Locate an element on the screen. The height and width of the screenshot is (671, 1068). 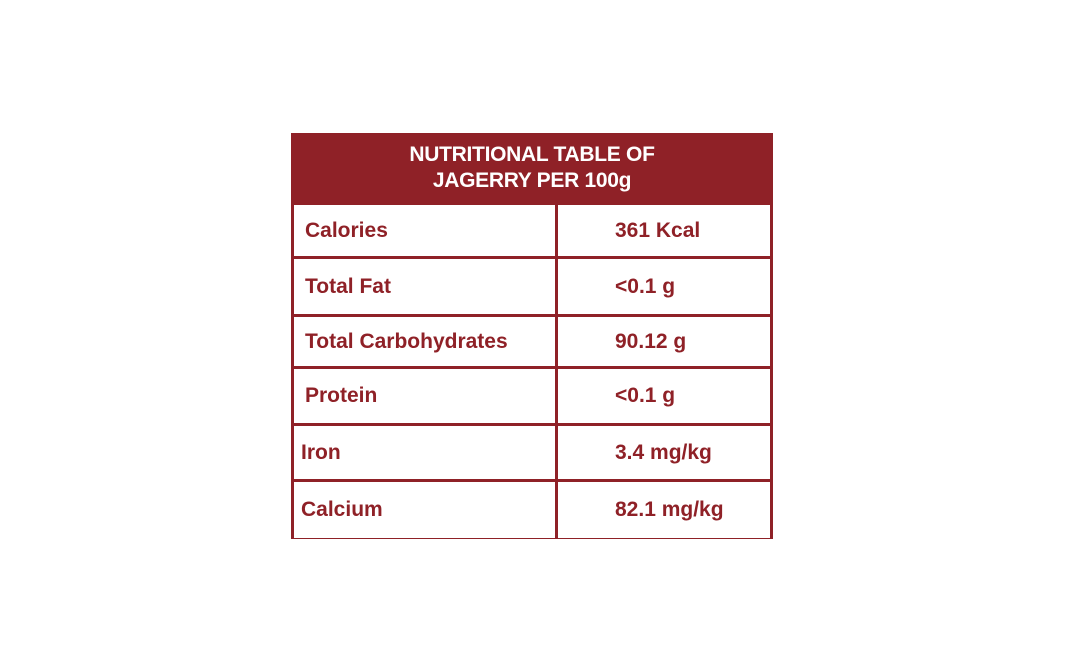
table-row-calories: Calories 361 Kcal is located at coordinates (532, 232).